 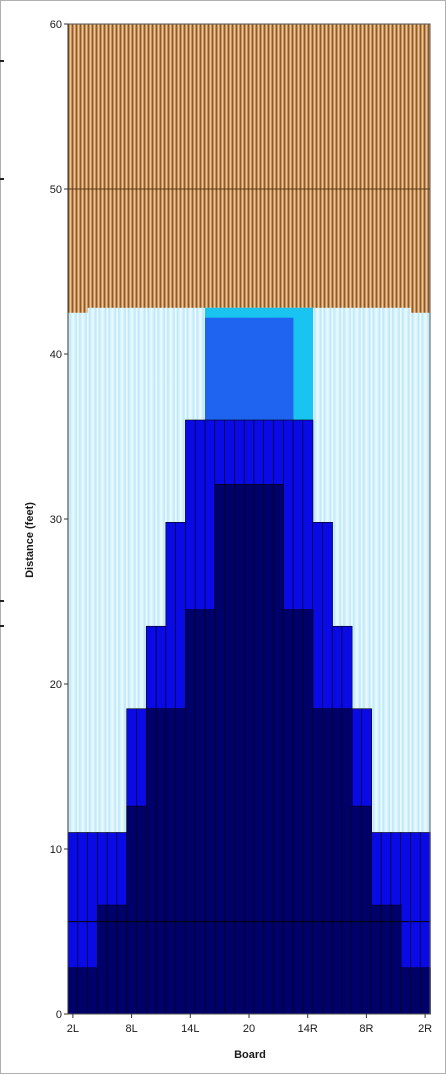 I want to click on cell-navy-15R, so click(x=298, y=812).